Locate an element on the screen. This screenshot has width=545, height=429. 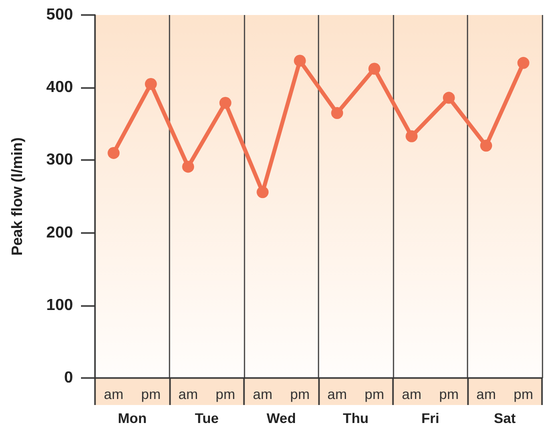
text: Sat is located at coordinates (505, 418).